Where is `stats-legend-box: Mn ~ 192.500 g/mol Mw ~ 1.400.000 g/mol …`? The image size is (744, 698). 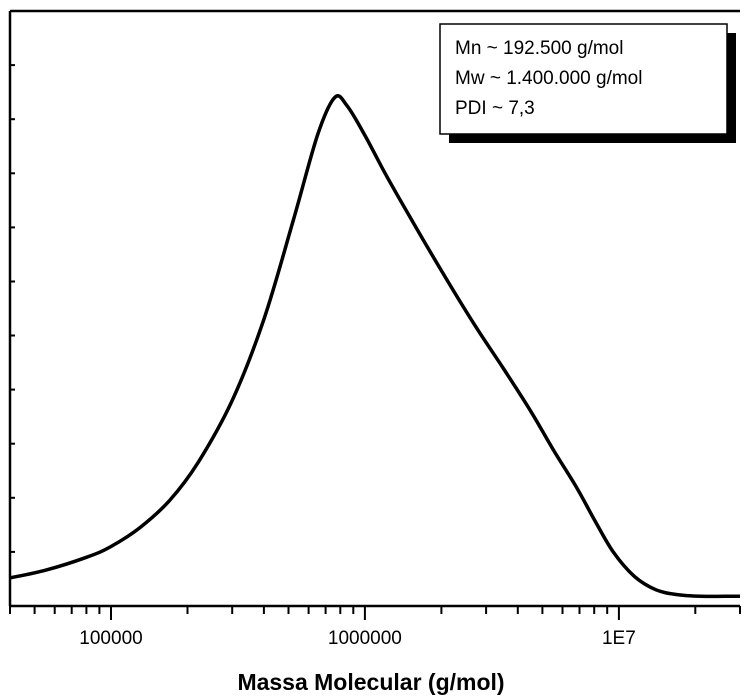
stats-legend-box: Mn ~ 192.500 g/mol Mw ~ 1.400.000 g/mol … is located at coordinates (587, 83).